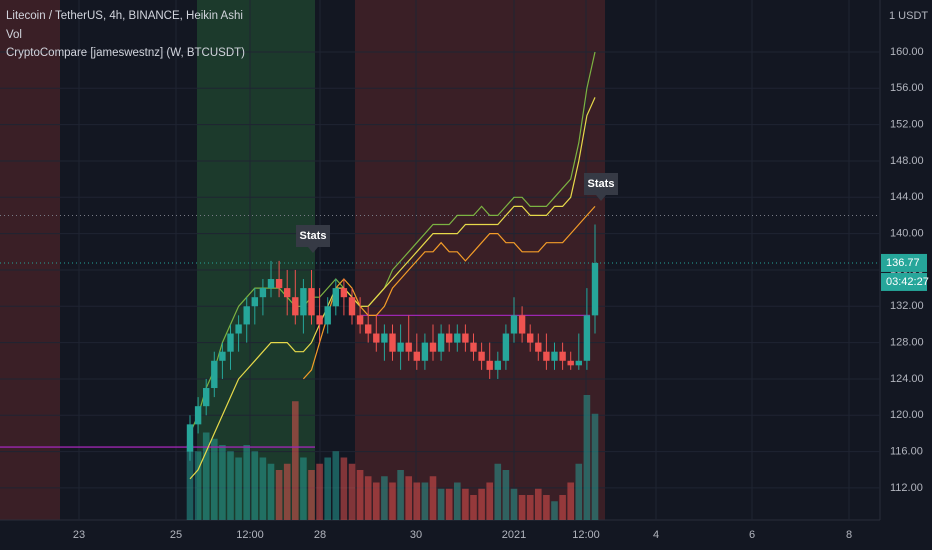  What do you see at coordinates (907, 282) in the screenshot?
I see `countdown-text: 03:42:27` at bounding box center [907, 282].